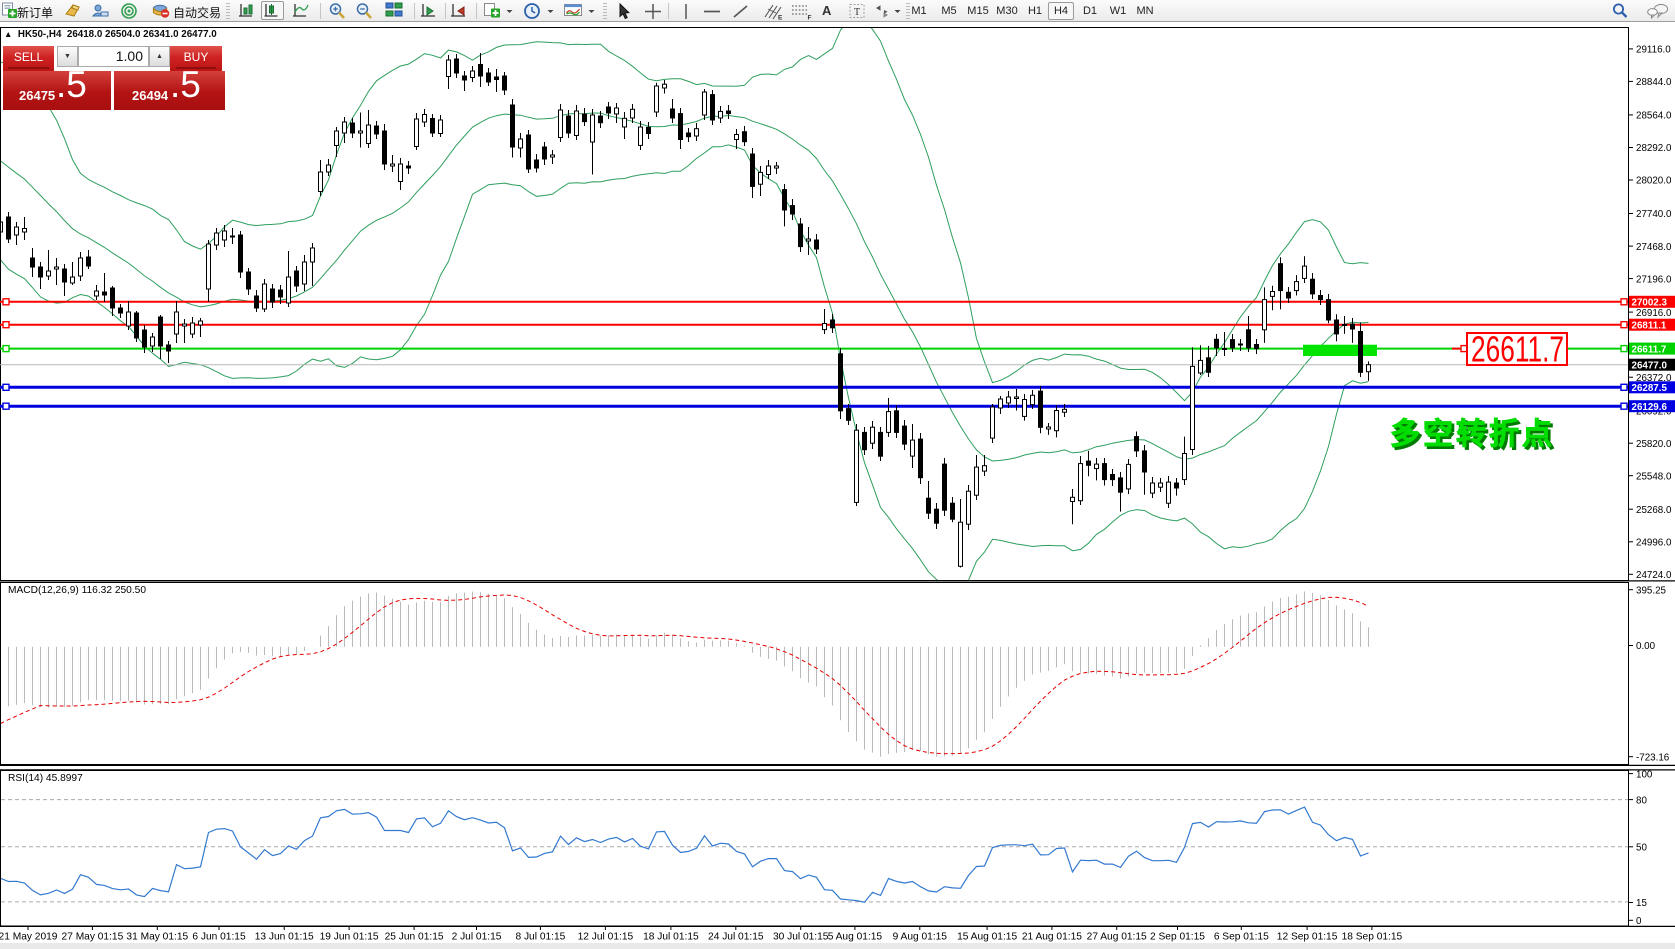 This screenshot has height=949, width=1675. What do you see at coordinates (1654, 214) in the screenshot?
I see `svg-text: 27740.0` at bounding box center [1654, 214].